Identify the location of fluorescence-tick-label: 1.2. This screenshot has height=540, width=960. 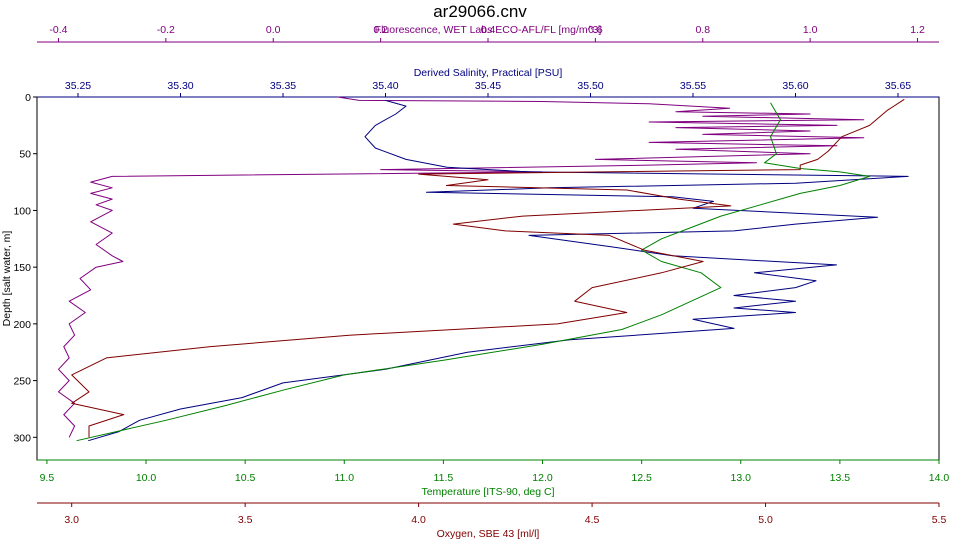
(917, 30).